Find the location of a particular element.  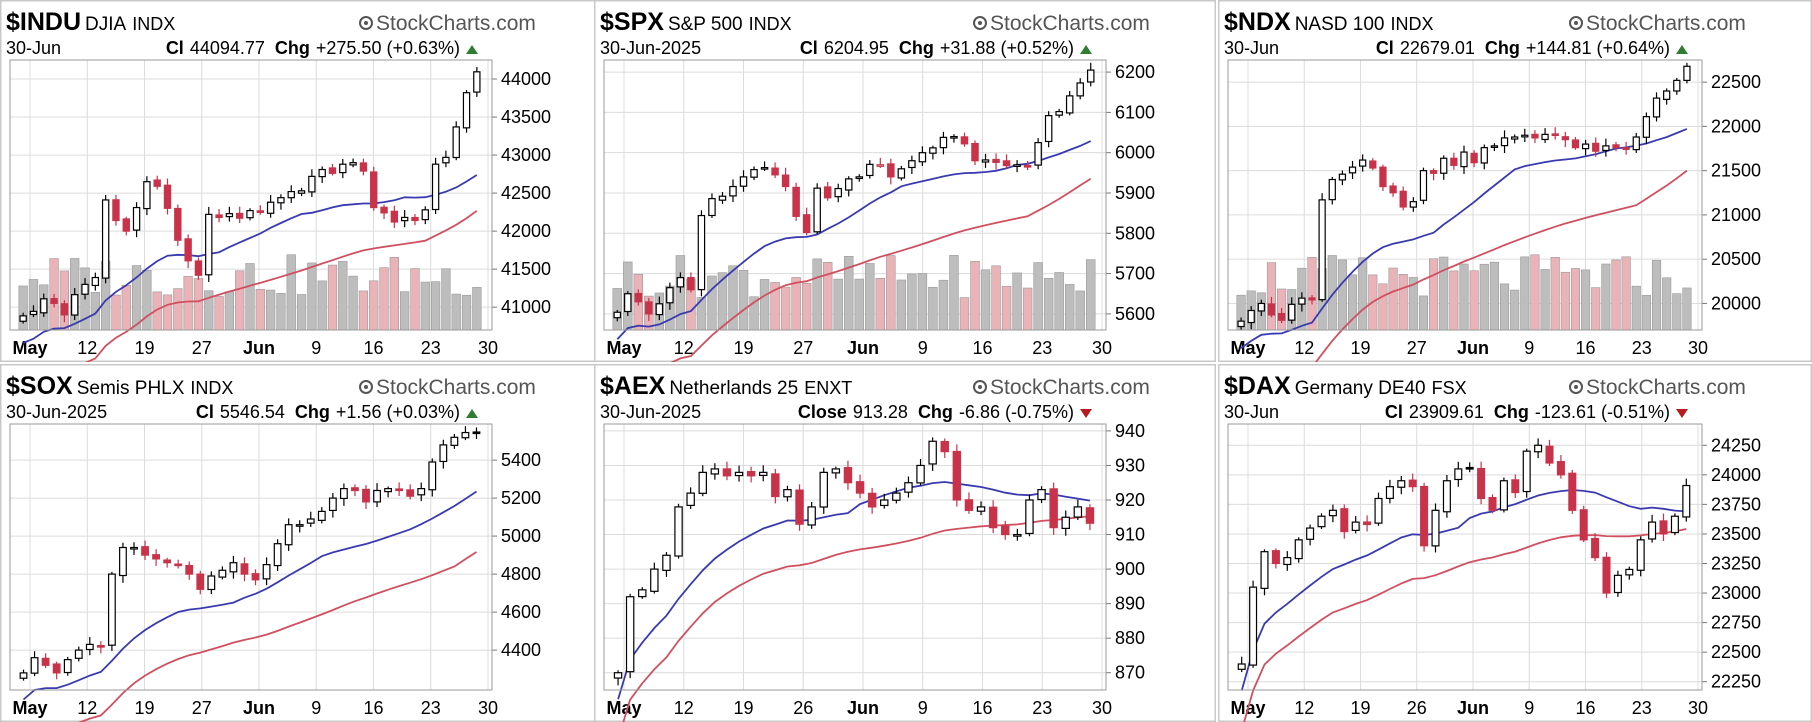

y-tick-label: 930 is located at coordinates (1130, 465).